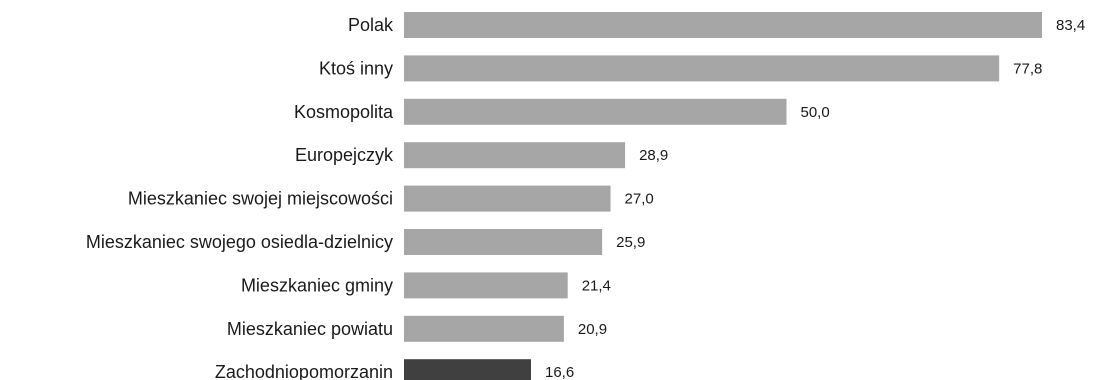 The height and width of the screenshot is (380, 1098). Describe the element at coordinates (630, 242) in the screenshot. I see `value-label: 25,9` at that location.